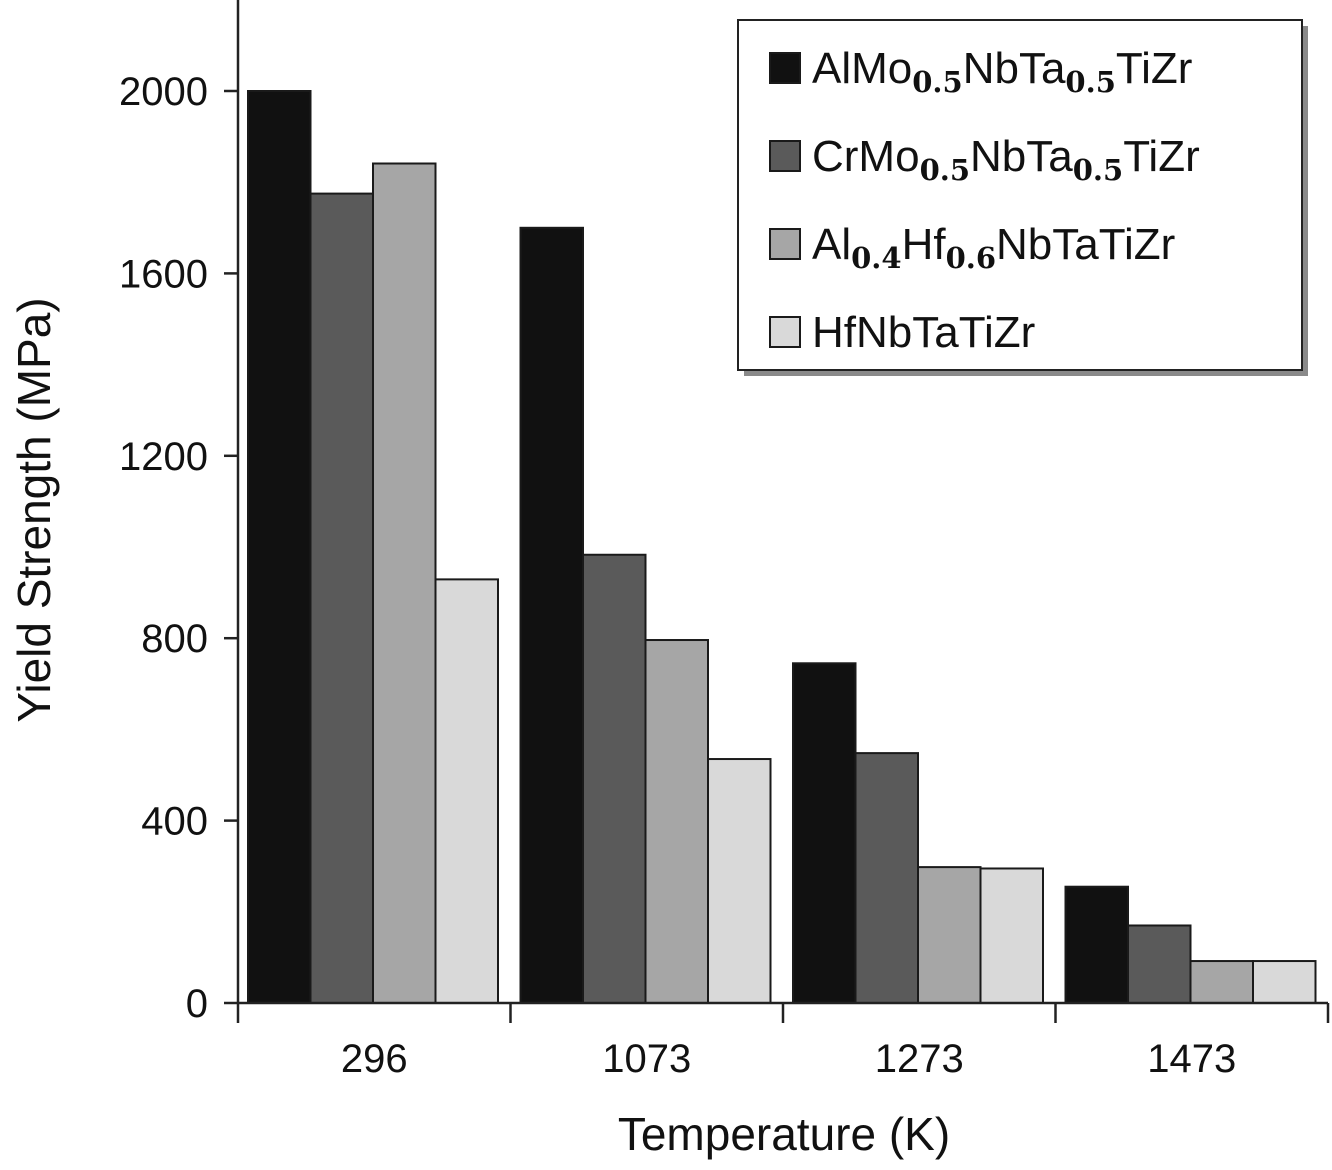 This screenshot has width=1332, height=1170. What do you see at coordinates (886, 878) in the screenshot?
I see `bar-s1-c2` at bounding box center [886, 878].